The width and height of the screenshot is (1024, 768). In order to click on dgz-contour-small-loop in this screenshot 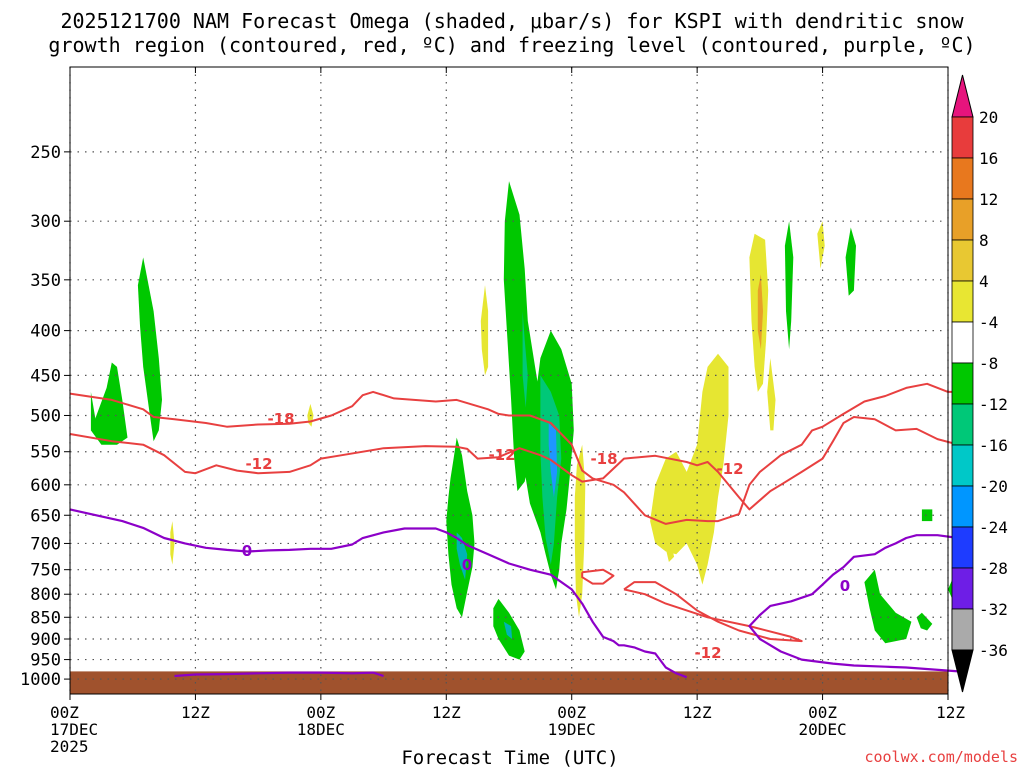, I will do `click(598, 576)`.